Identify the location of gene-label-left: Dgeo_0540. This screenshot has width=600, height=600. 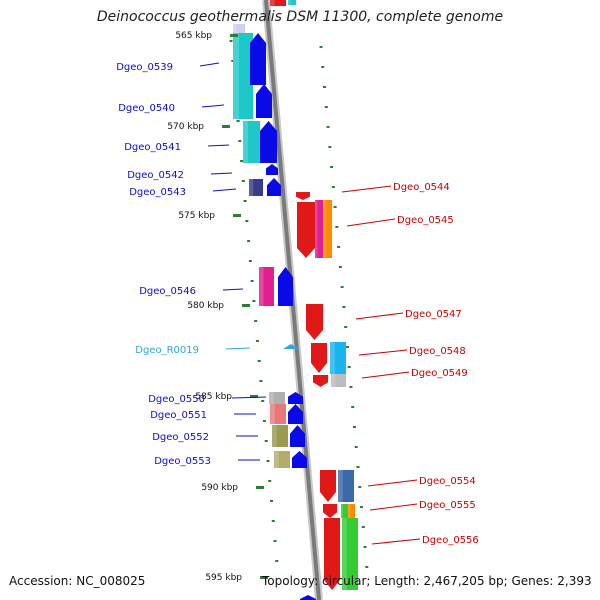
(146, 108).